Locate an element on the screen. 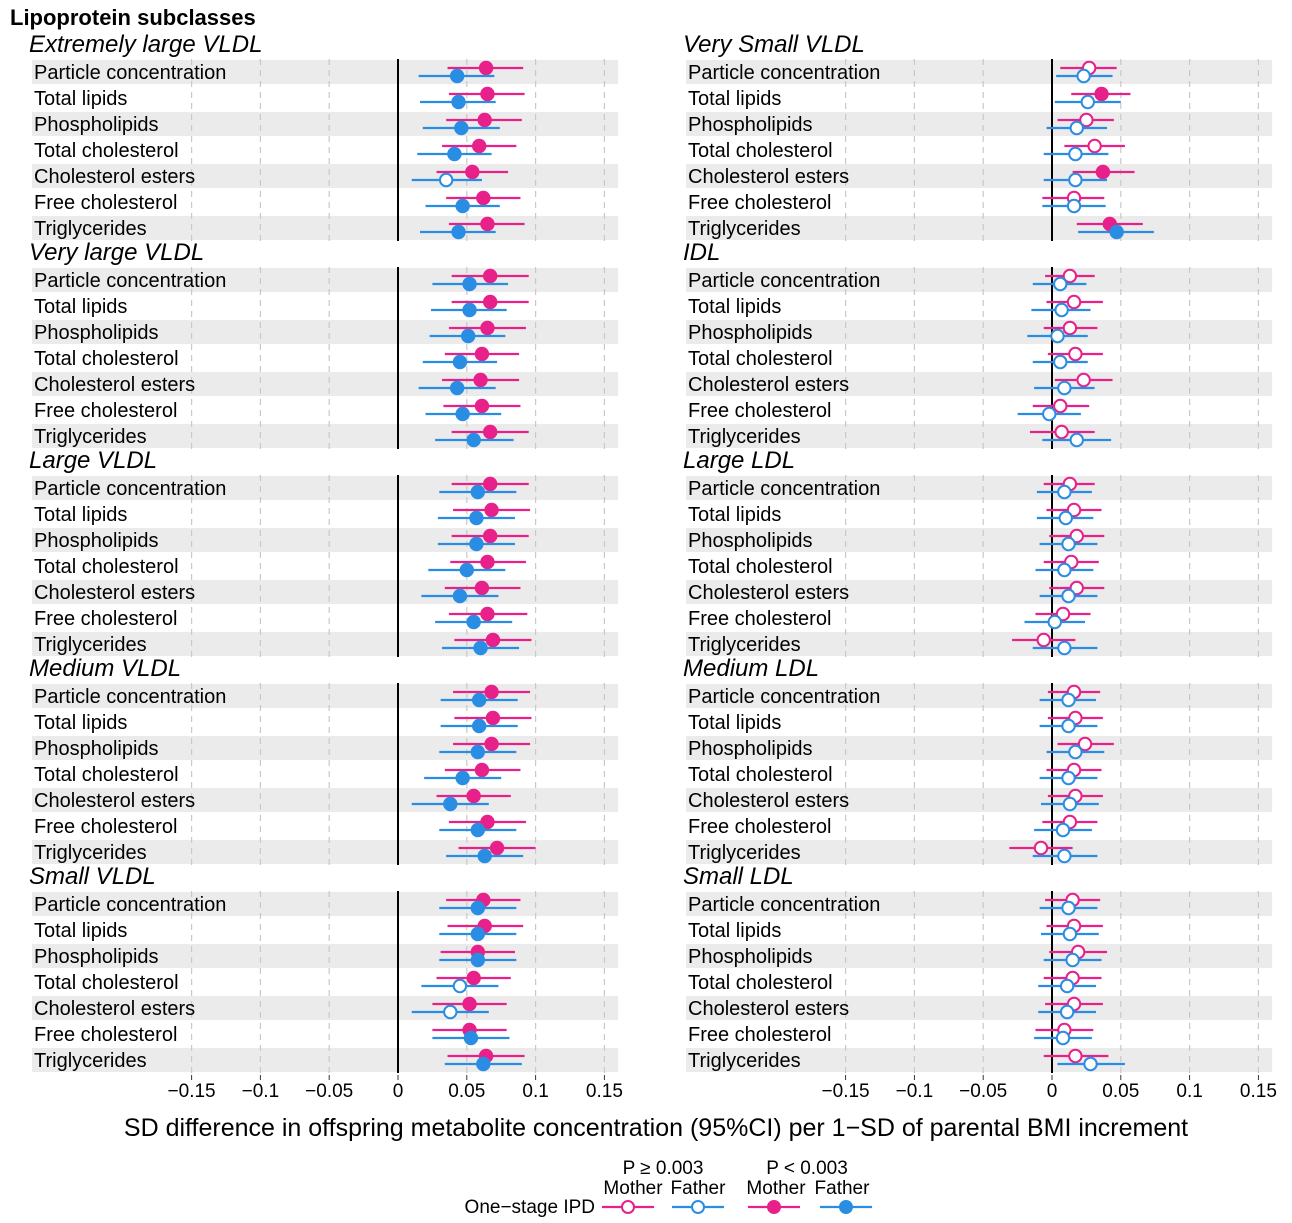  panel-title: Very large VLDL is located at coordinates (116, 252).